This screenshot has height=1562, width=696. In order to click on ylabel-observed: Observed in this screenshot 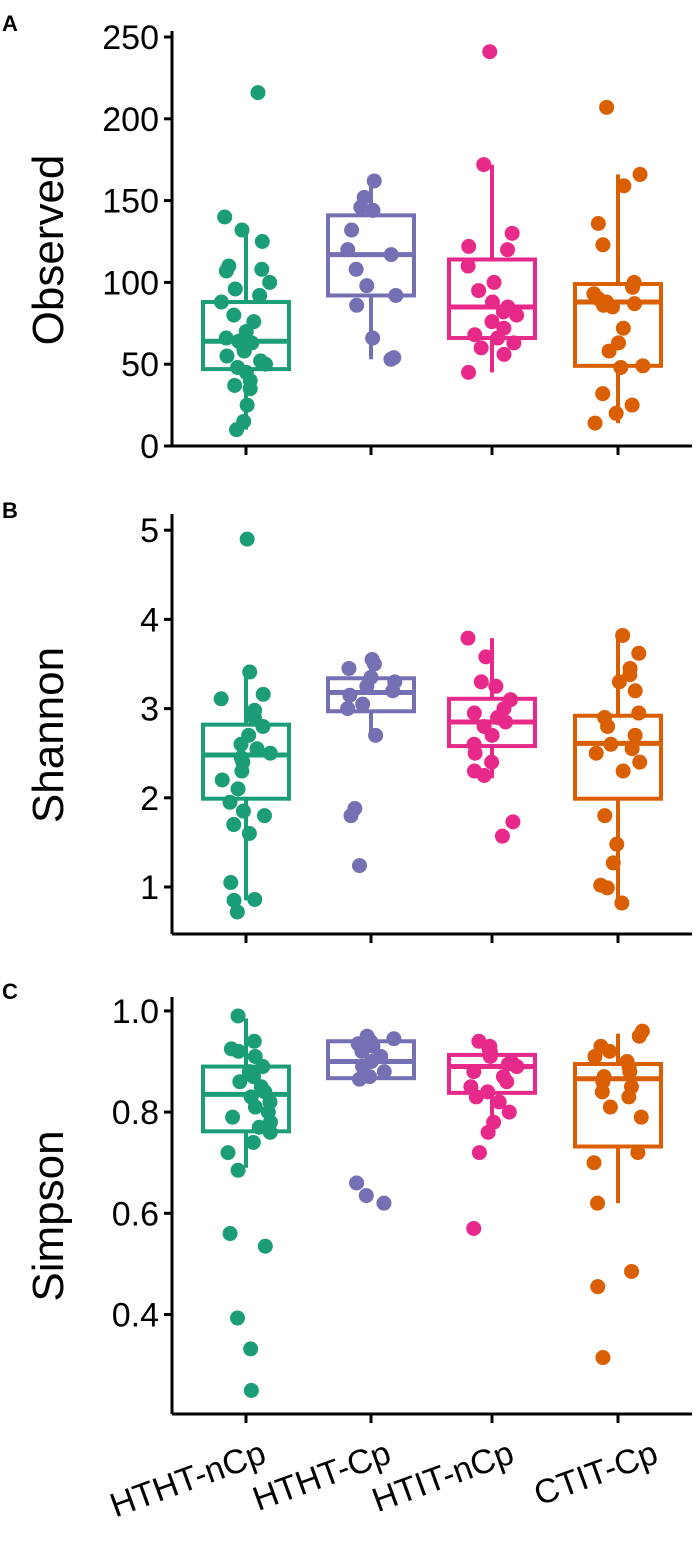, I will do `click(48, 250)`.